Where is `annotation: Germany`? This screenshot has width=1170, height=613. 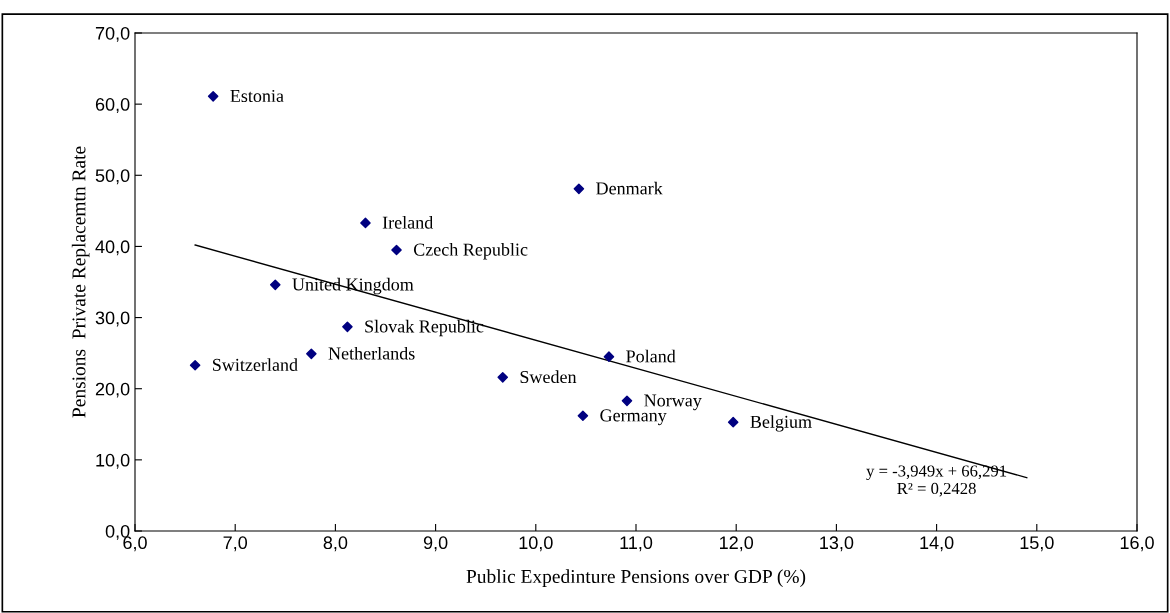
annotation: Germany is located at coordinates (633, 417).